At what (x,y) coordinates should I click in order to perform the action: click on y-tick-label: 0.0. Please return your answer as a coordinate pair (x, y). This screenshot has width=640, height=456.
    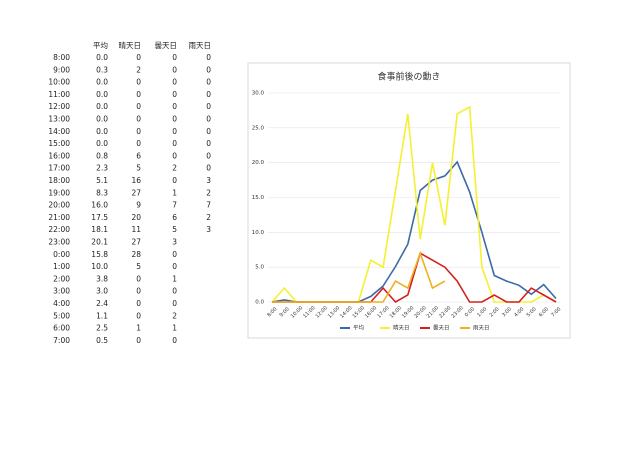
    Looking at the image, I should click on (259, 303).